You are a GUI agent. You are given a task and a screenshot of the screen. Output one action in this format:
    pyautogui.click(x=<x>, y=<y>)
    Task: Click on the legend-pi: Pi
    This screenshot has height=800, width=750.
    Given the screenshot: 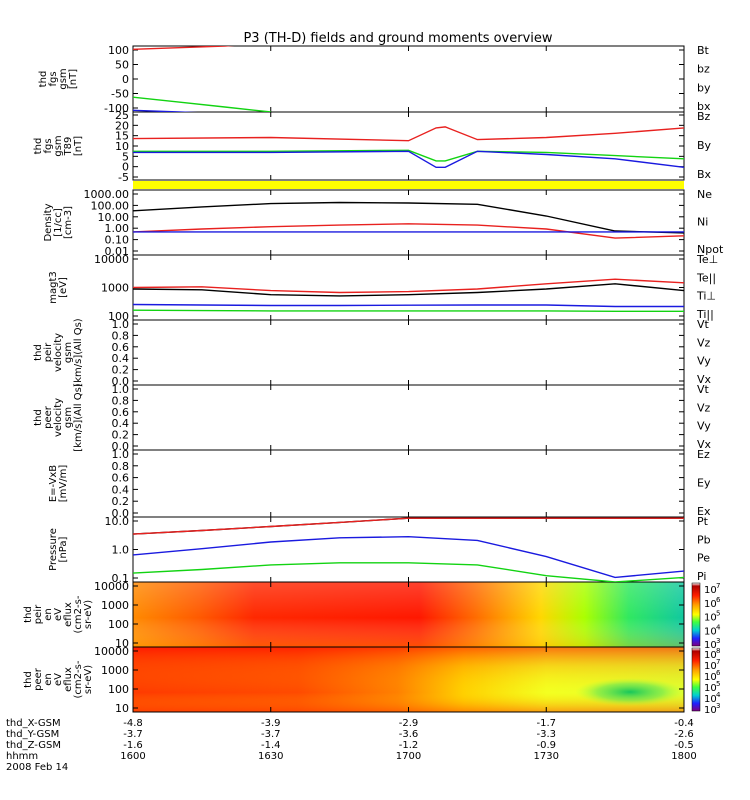 What is the action you would take?
    pyautogui.click(x=701, y=576)
    